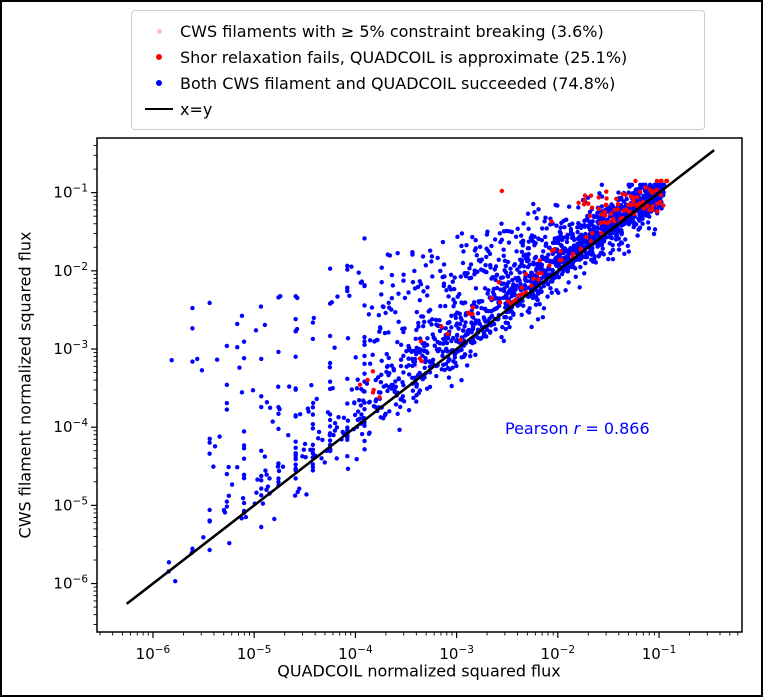 The height and width of the screenshot is (697, 763). What do you see at coordinates (419, 671) in the screenshot?
I see `x-axis-label: QUADCOIL normalized squared flux` at bounding box center [419, 671].